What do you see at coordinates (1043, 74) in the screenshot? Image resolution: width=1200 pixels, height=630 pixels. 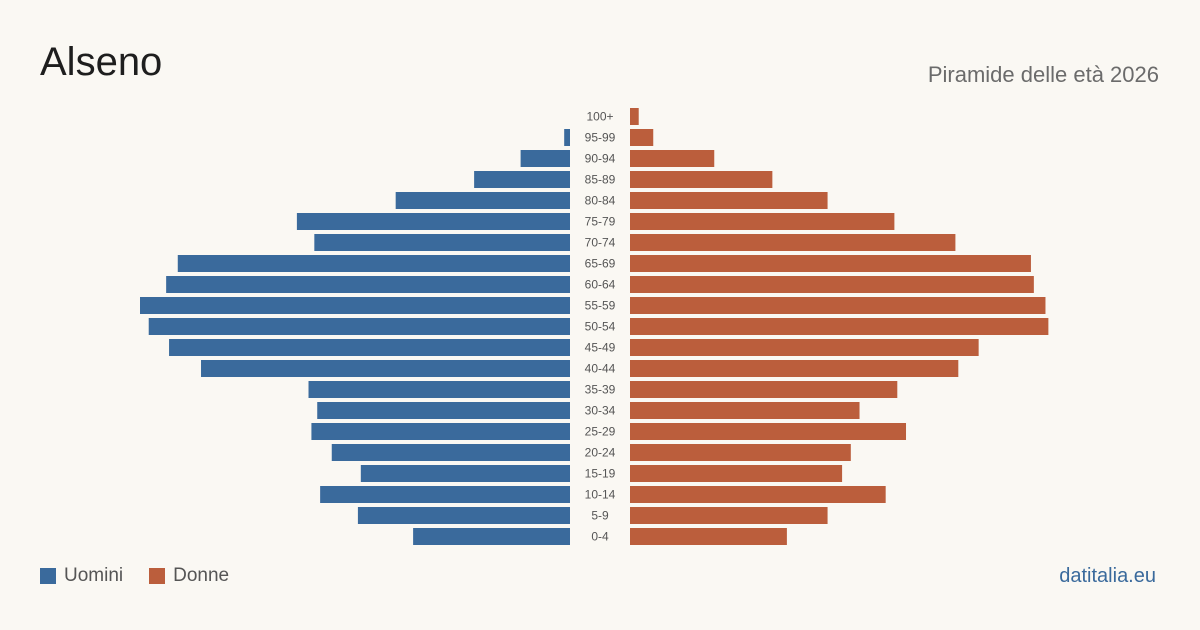 I see `chart-subtitle: Piramide delle età 2026` at bounding box center [1043, 74].